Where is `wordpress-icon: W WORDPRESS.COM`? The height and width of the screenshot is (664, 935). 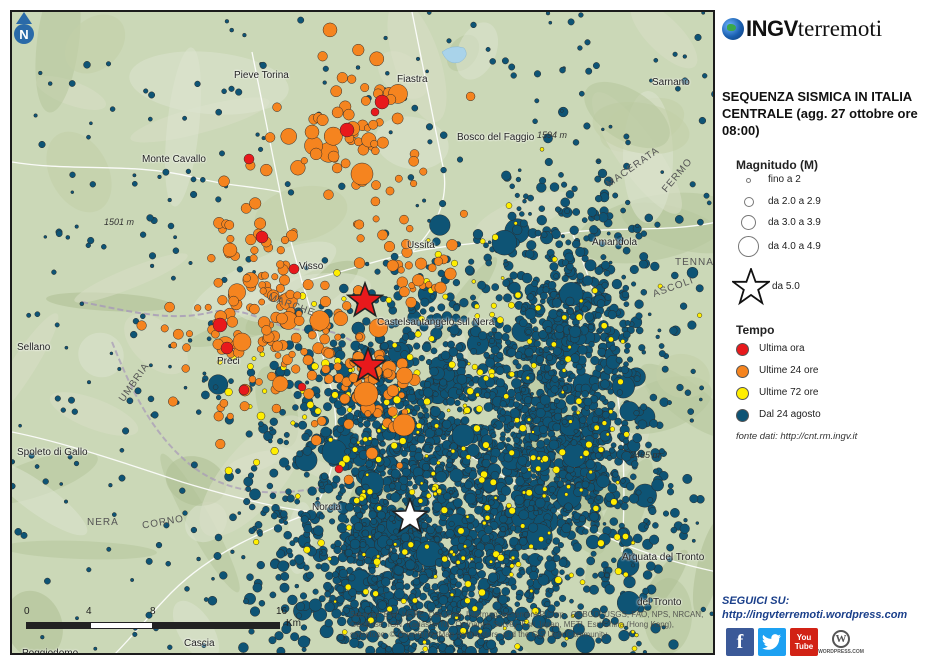 wordpress-icon: W WORDPRESS.COM is located at coordinates (841, 642).